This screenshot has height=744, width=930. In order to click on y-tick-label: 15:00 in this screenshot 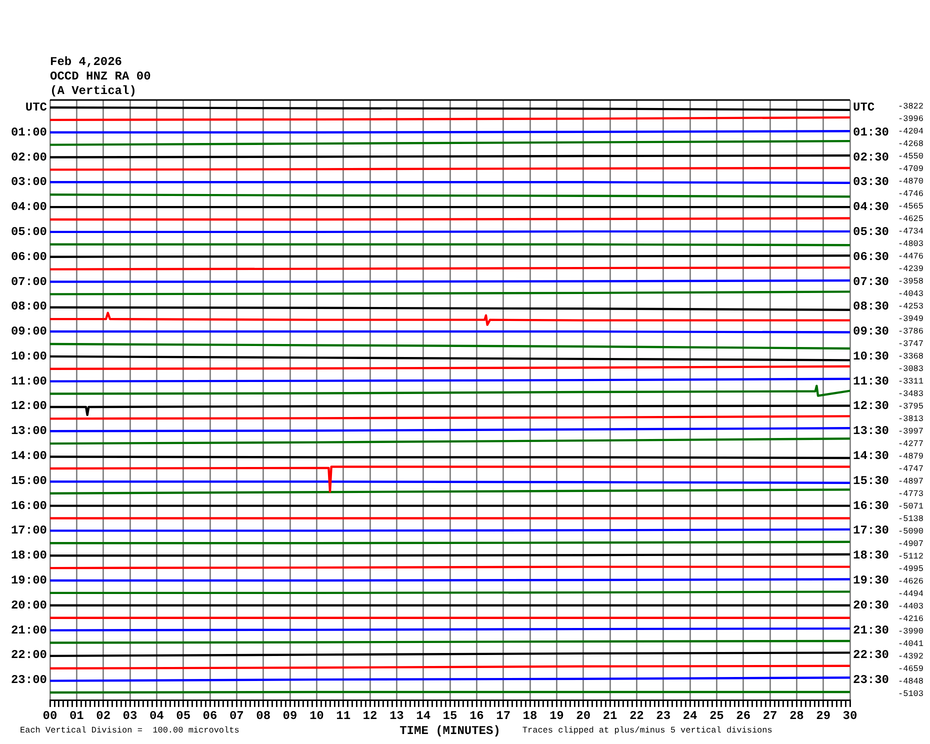, I will do `click(28, 481)`.